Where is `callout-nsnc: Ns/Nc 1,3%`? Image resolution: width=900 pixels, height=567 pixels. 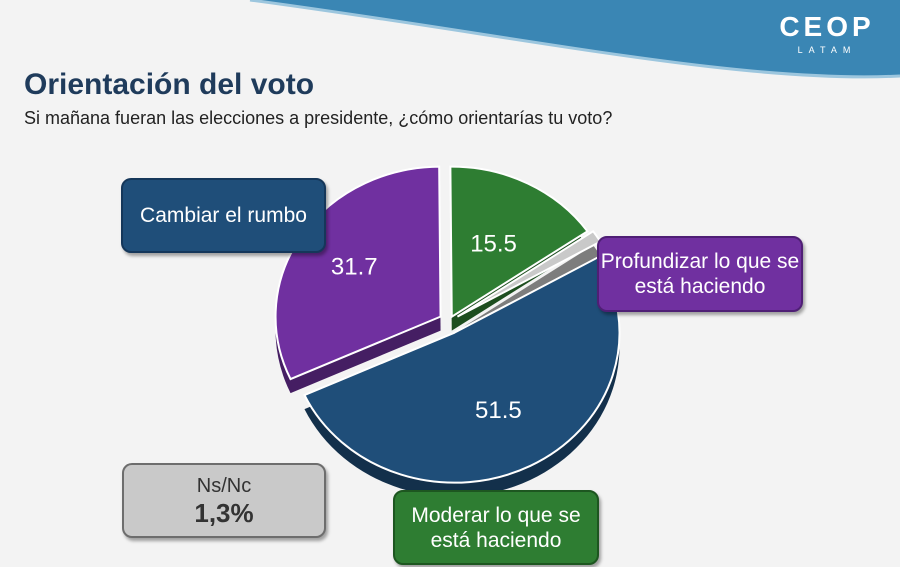
callout-nsnc: Ns/Nc 1,3% is located at coordinates (224, 500).